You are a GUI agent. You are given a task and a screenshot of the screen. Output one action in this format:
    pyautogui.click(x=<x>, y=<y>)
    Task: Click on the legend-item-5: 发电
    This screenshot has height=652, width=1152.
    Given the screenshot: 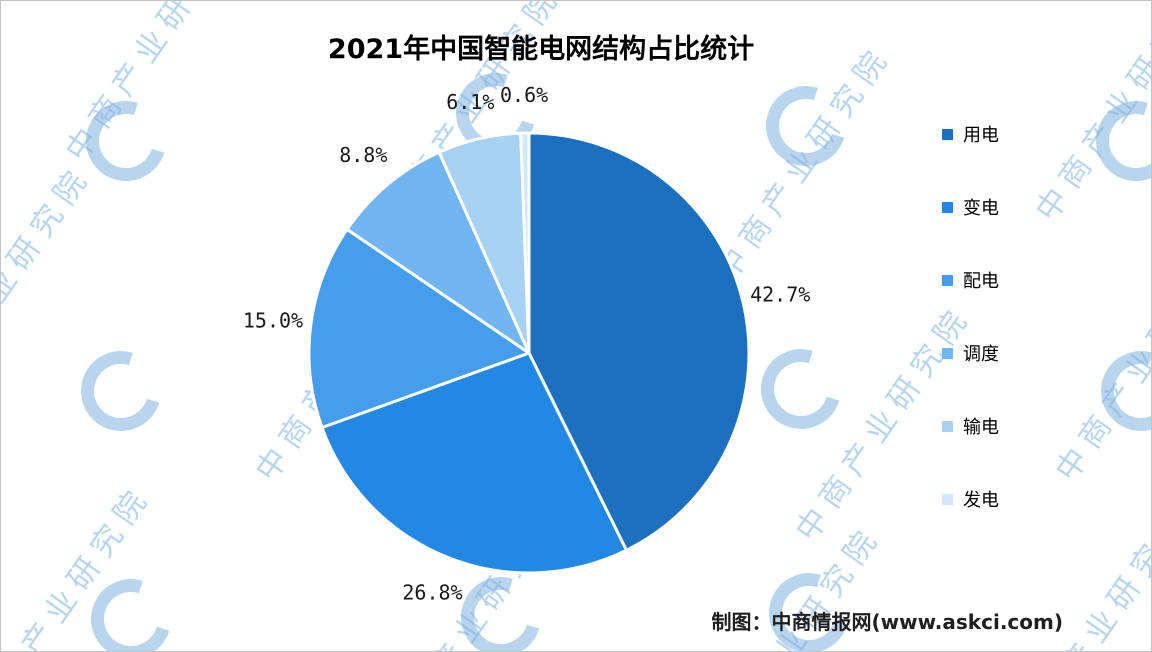 What is the action you would take?
    pyautogui.click(x=970, y=499)
    